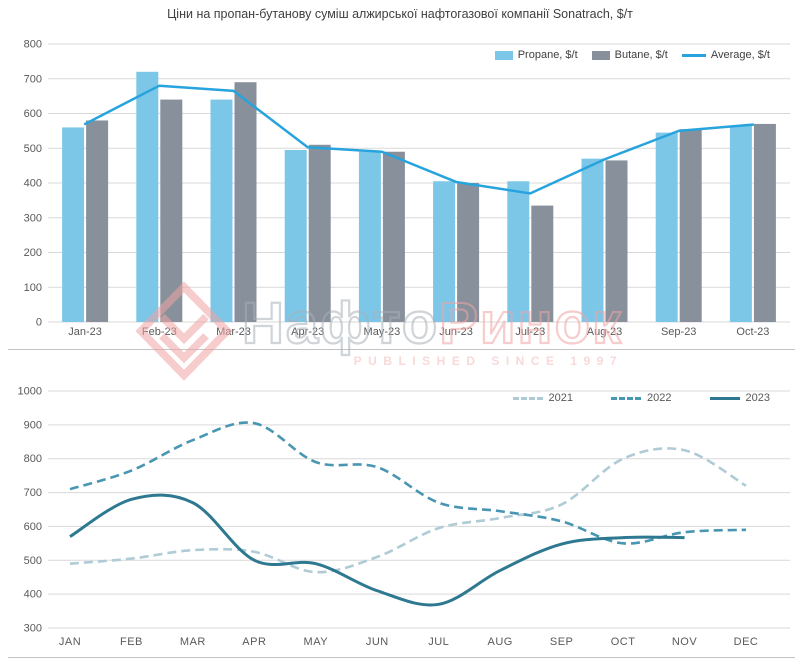  What do you see at coordinates (382, 332) in the screenshot?
I see `x-tick-label: May-23` at bounding box center [382, 332].